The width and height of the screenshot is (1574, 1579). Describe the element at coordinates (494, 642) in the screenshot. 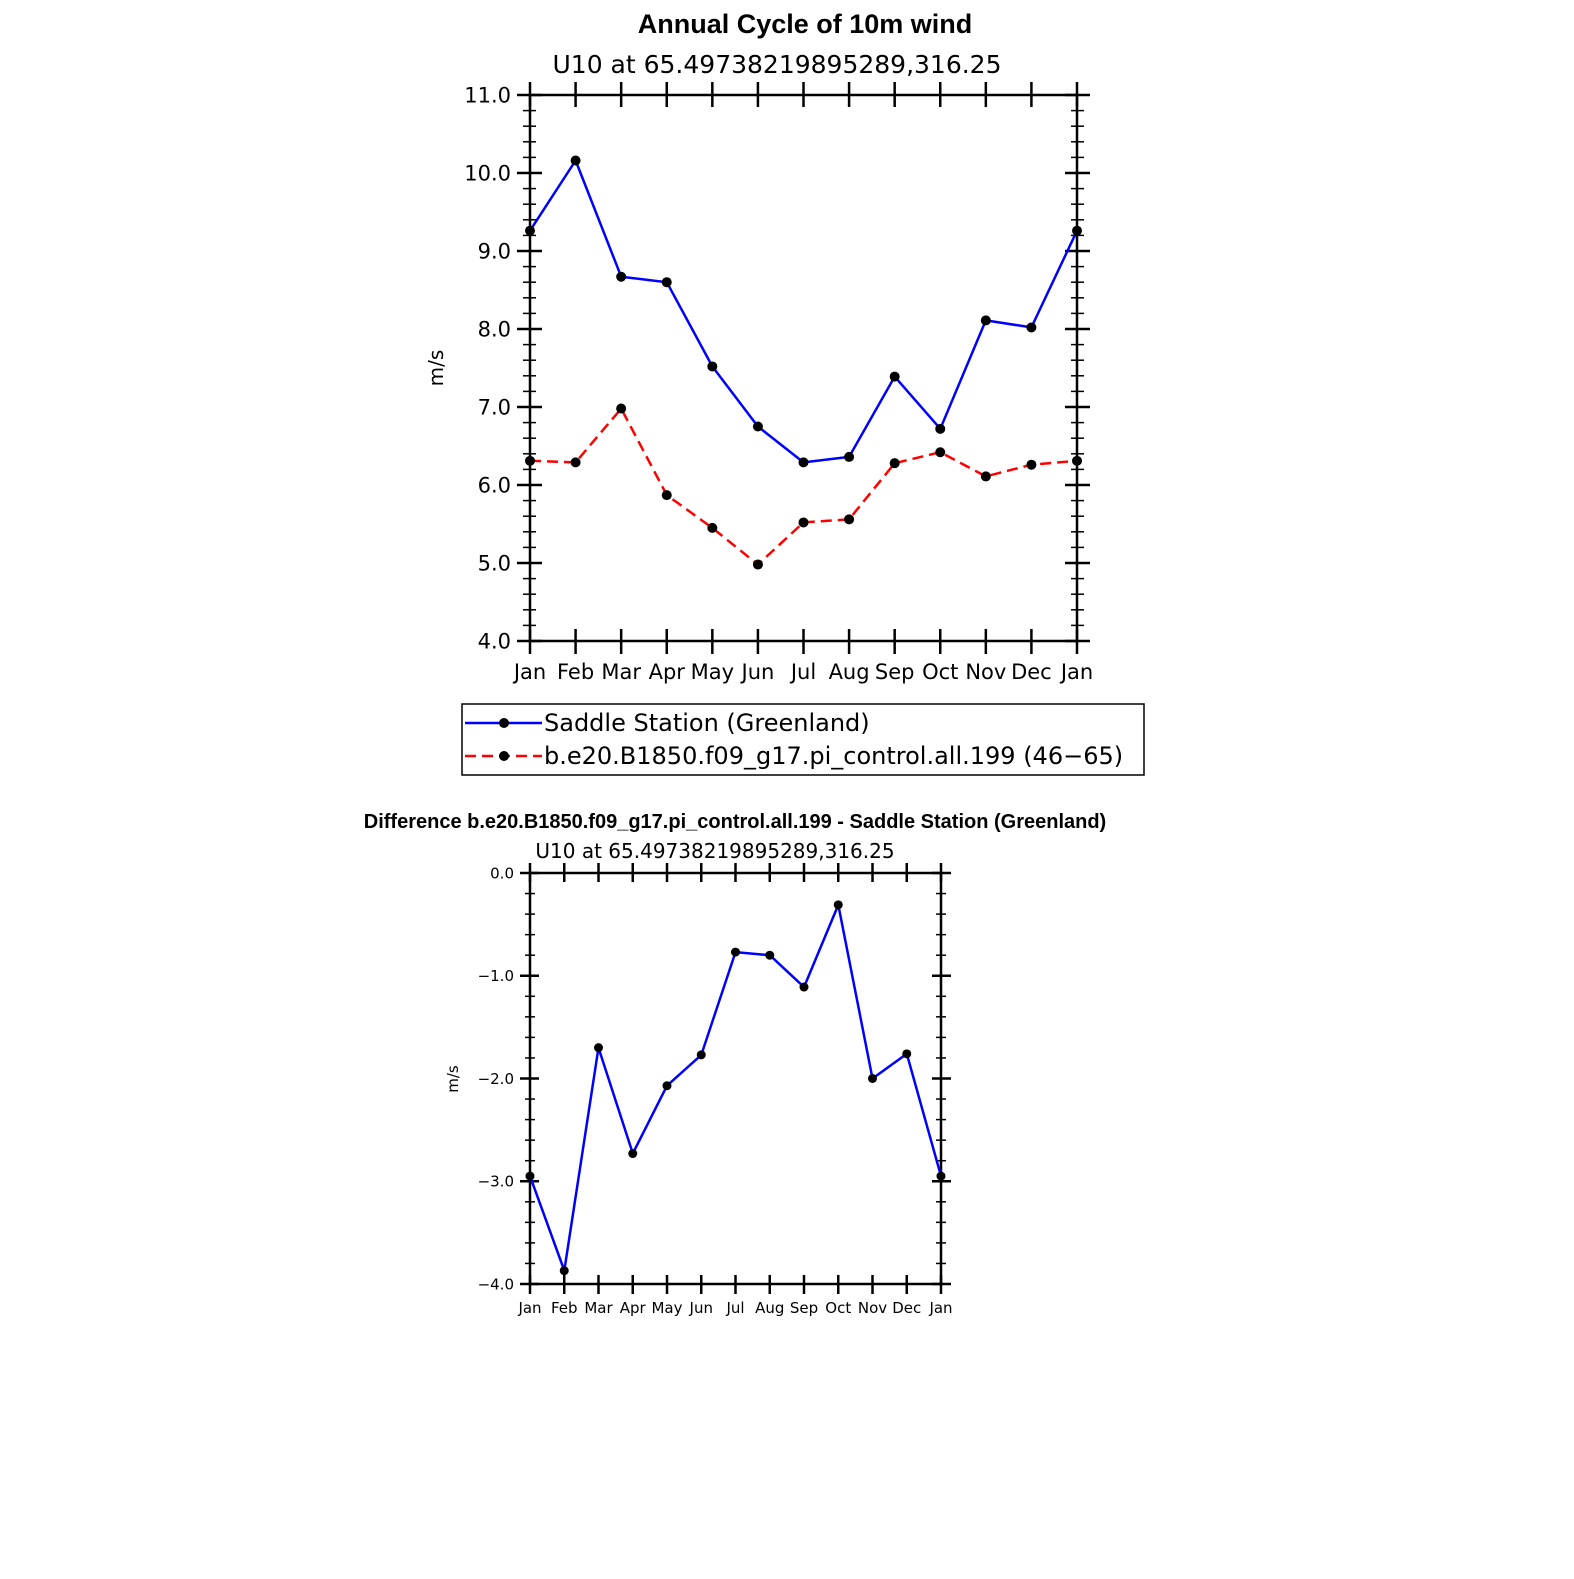

I see `y-tick-label: 4.0` at that location.